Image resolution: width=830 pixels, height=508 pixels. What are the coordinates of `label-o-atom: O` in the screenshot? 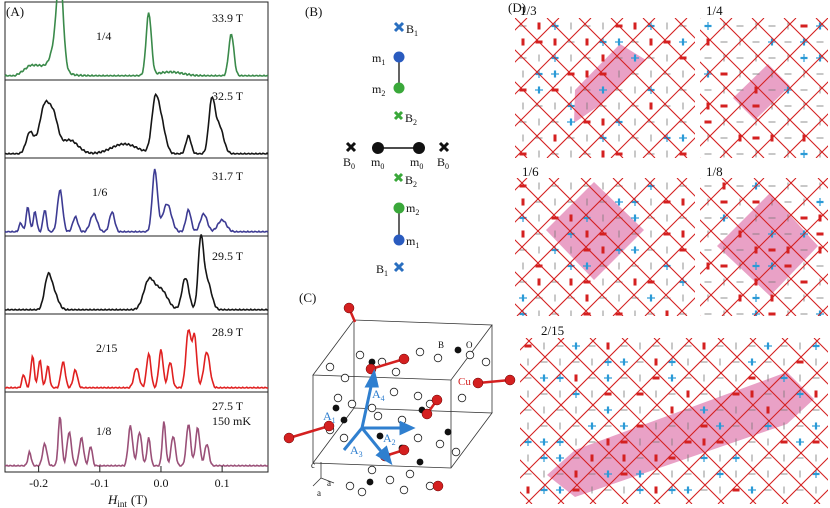 It's located at (469, 345).